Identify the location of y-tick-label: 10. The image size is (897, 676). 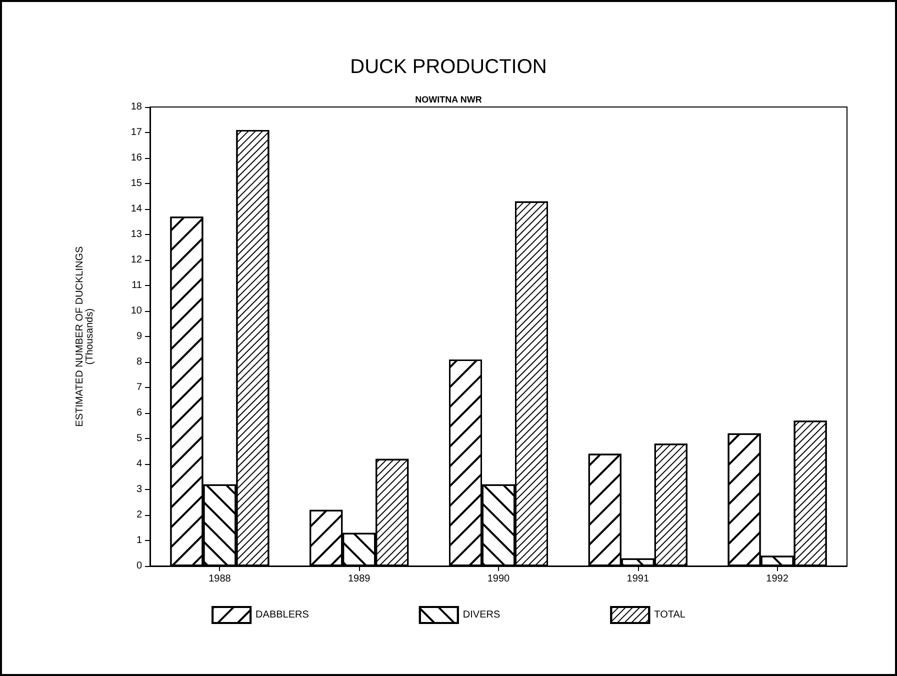
(136, 311).